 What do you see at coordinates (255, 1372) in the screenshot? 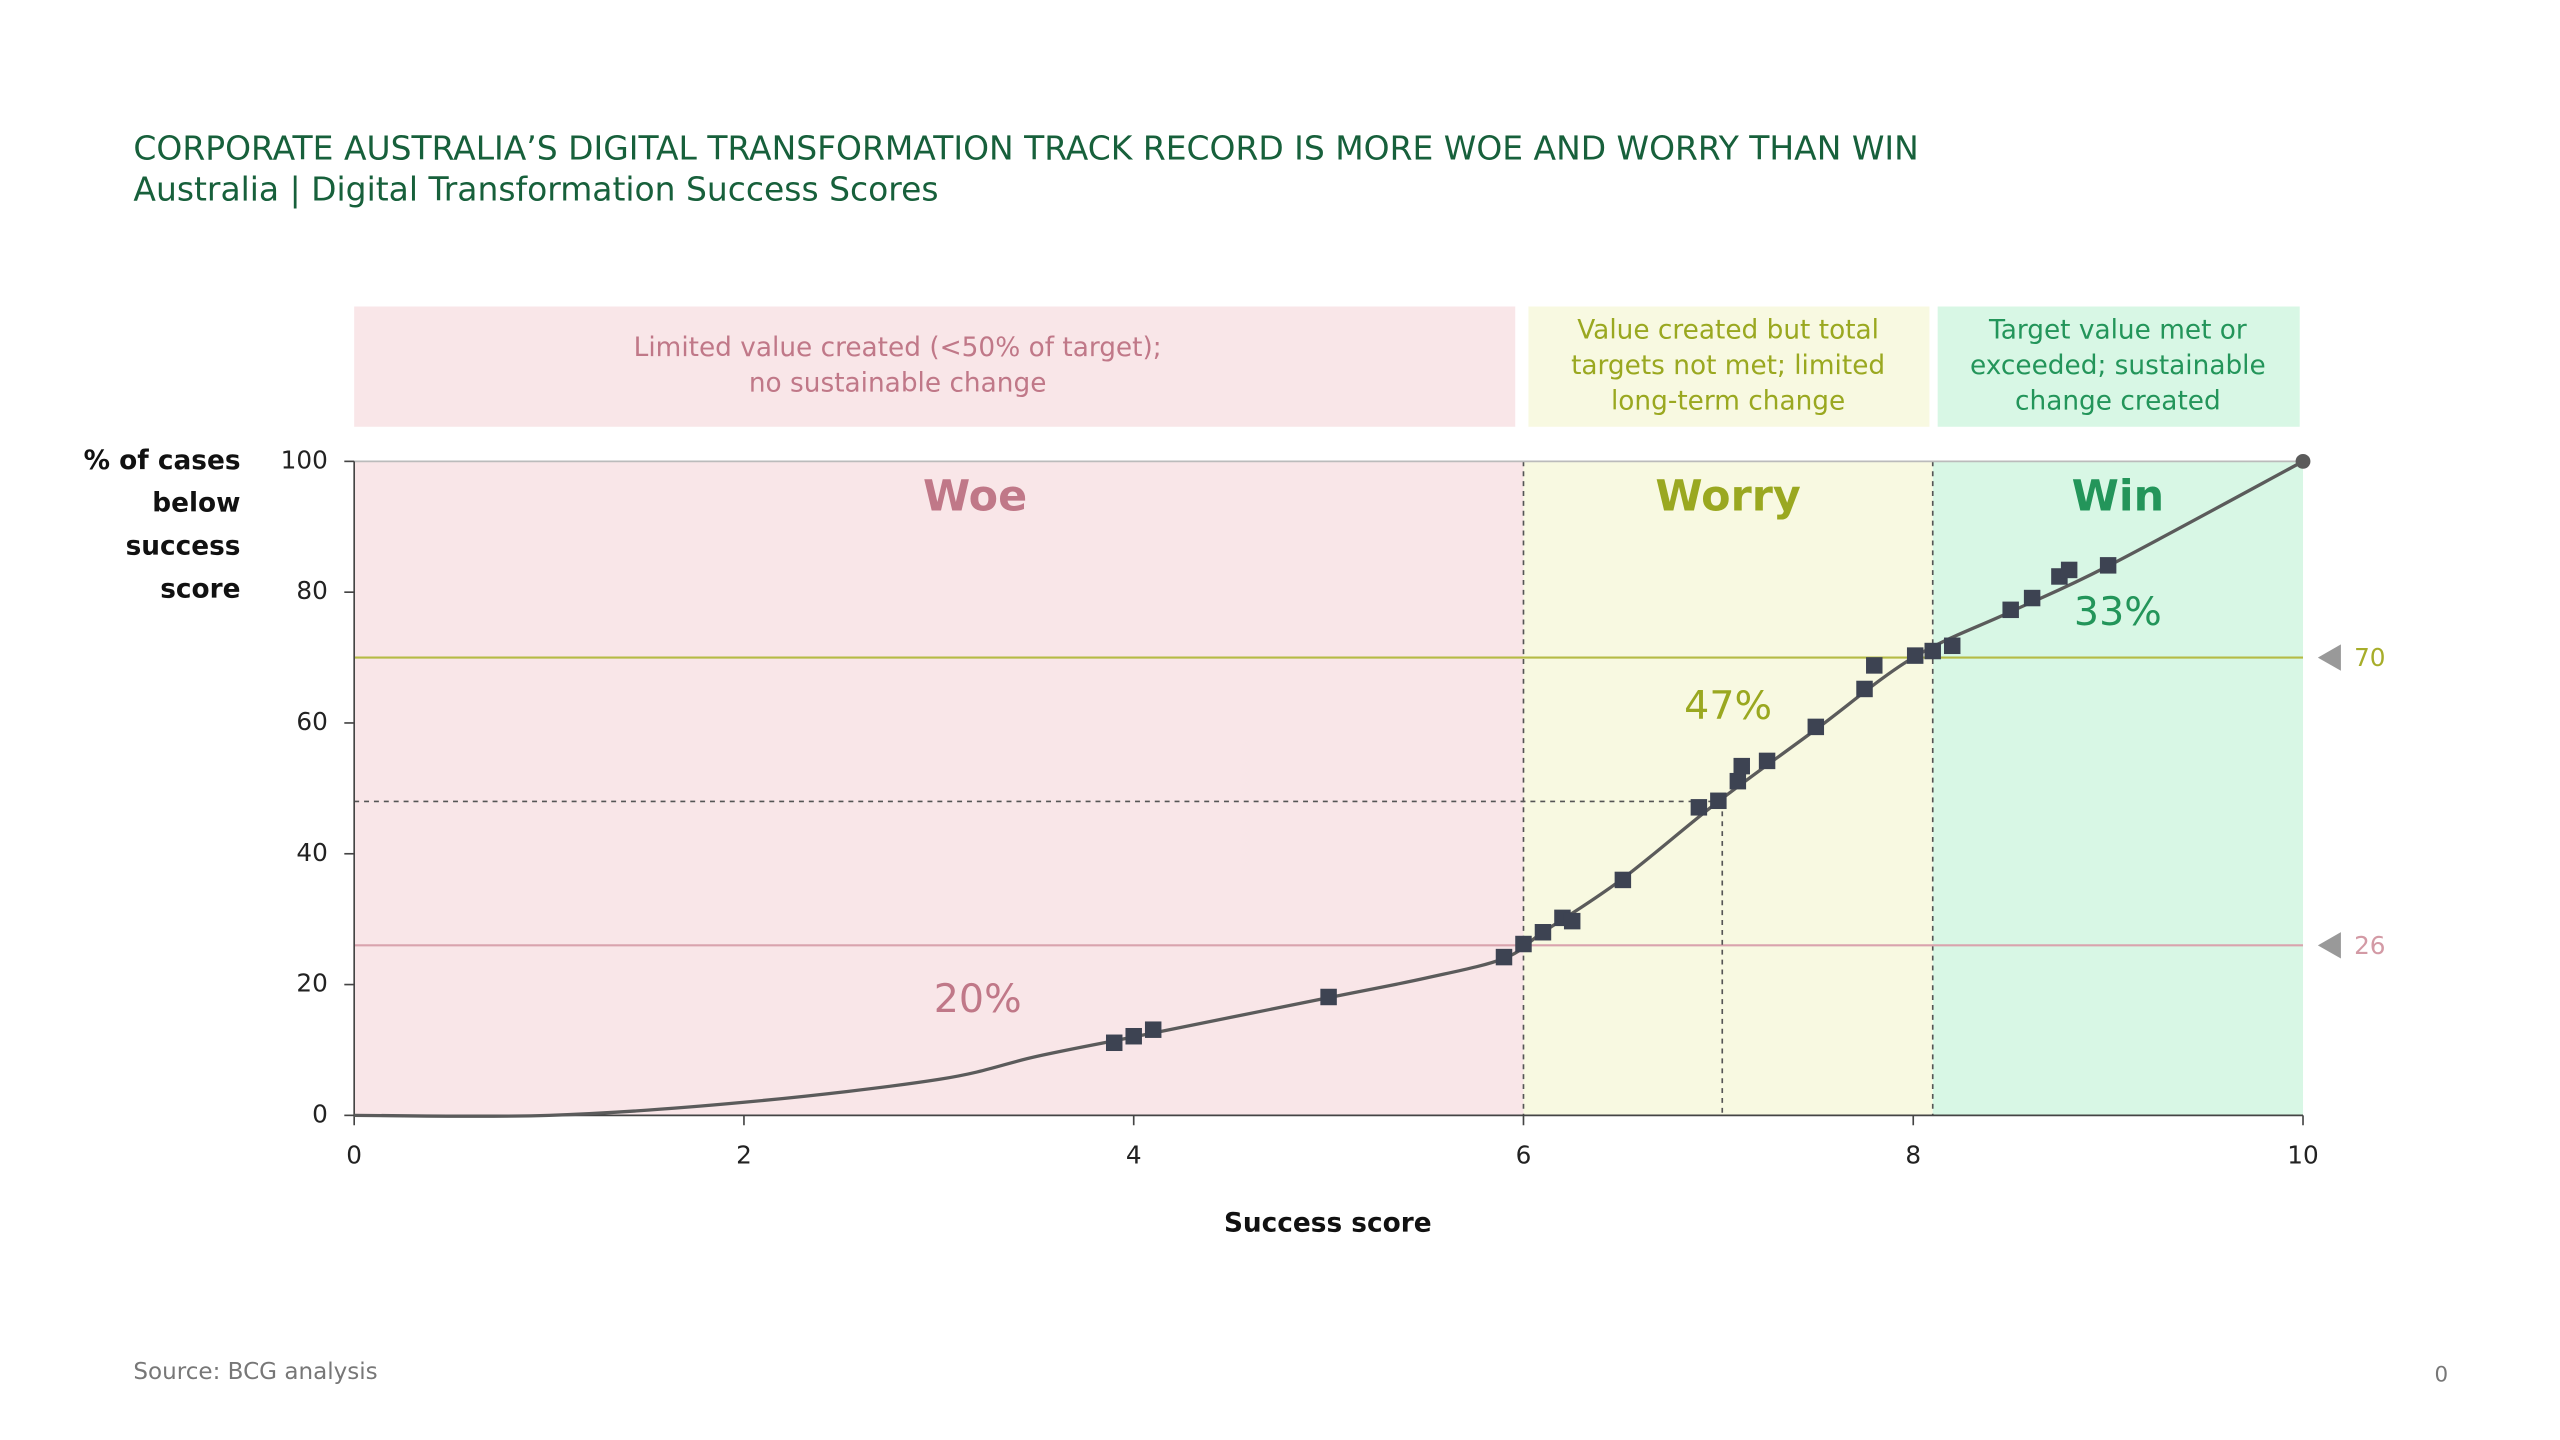
I see `source: Source: BCG analysis` at bounding box center [255, 1372].